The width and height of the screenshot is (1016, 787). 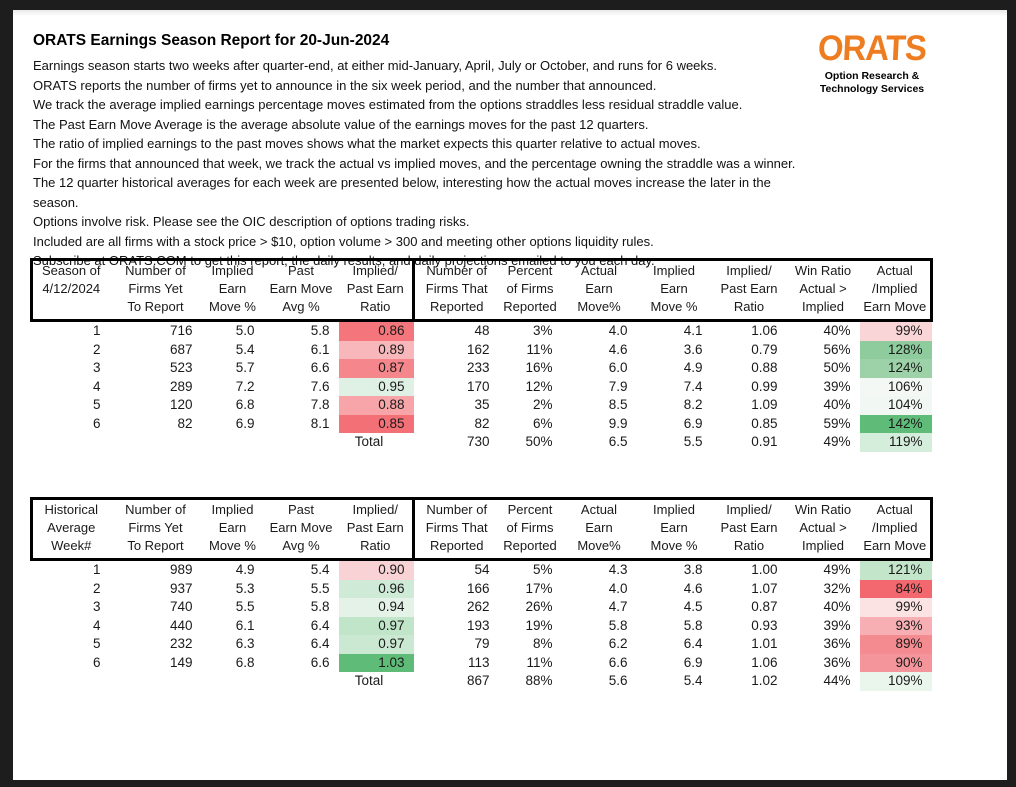 What do you see at coordinates (618, 643) in the screenshot?
I see `table-cell: 6.2` at bounding box center [618, 643].